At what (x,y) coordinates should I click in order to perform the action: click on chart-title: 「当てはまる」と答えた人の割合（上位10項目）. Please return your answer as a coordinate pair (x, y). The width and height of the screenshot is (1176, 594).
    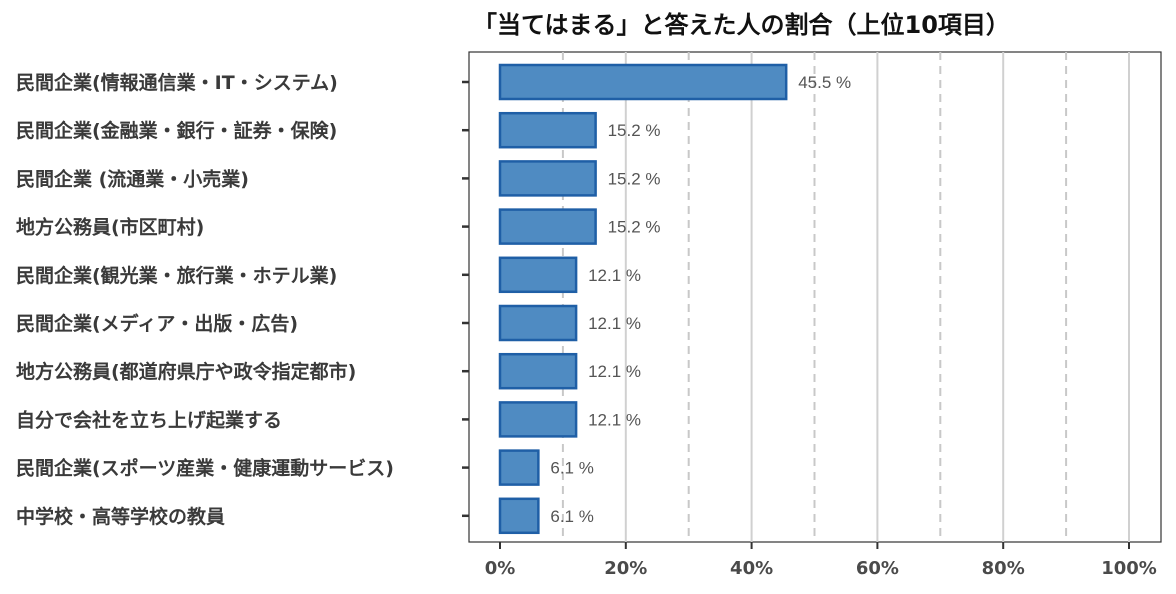
    Looking at the image, I should click on (741, 25).